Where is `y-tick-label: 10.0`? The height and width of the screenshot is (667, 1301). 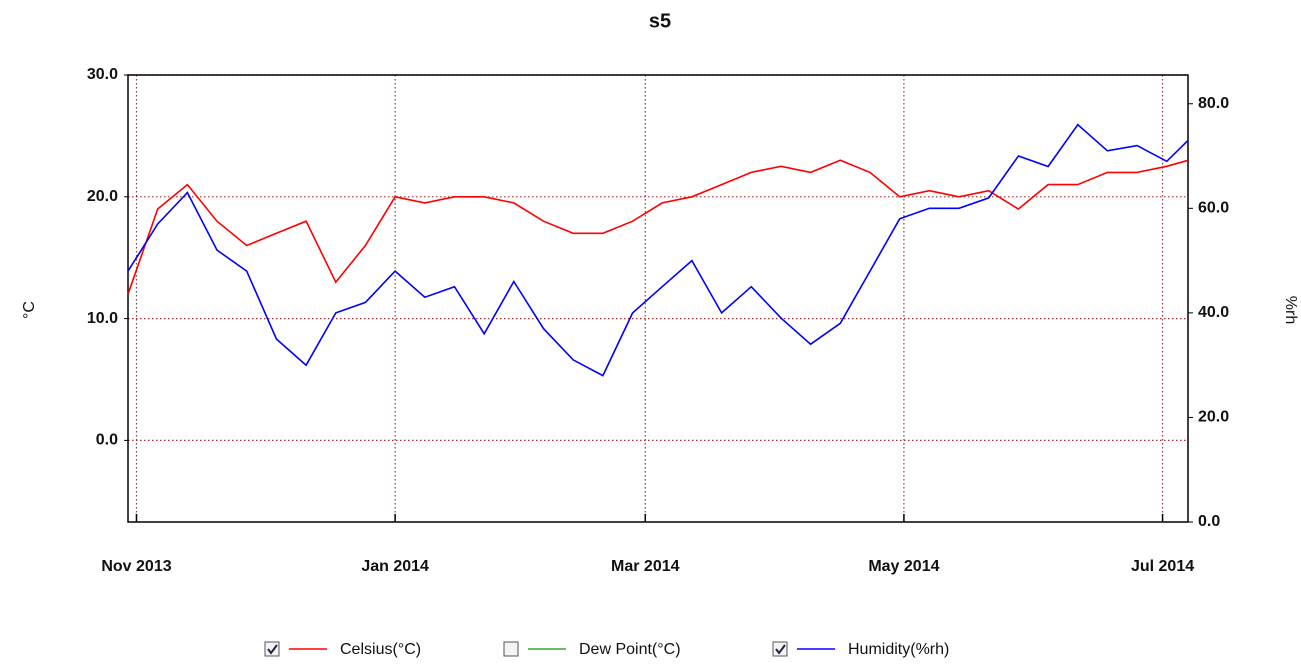
y-tick-label: 10.0 is located at coordinates (102, 318).